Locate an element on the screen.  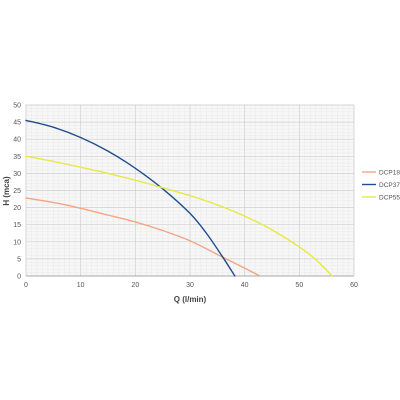
legend: DCP18 DCP37 DCP55 is located at coordinates (381, 185).